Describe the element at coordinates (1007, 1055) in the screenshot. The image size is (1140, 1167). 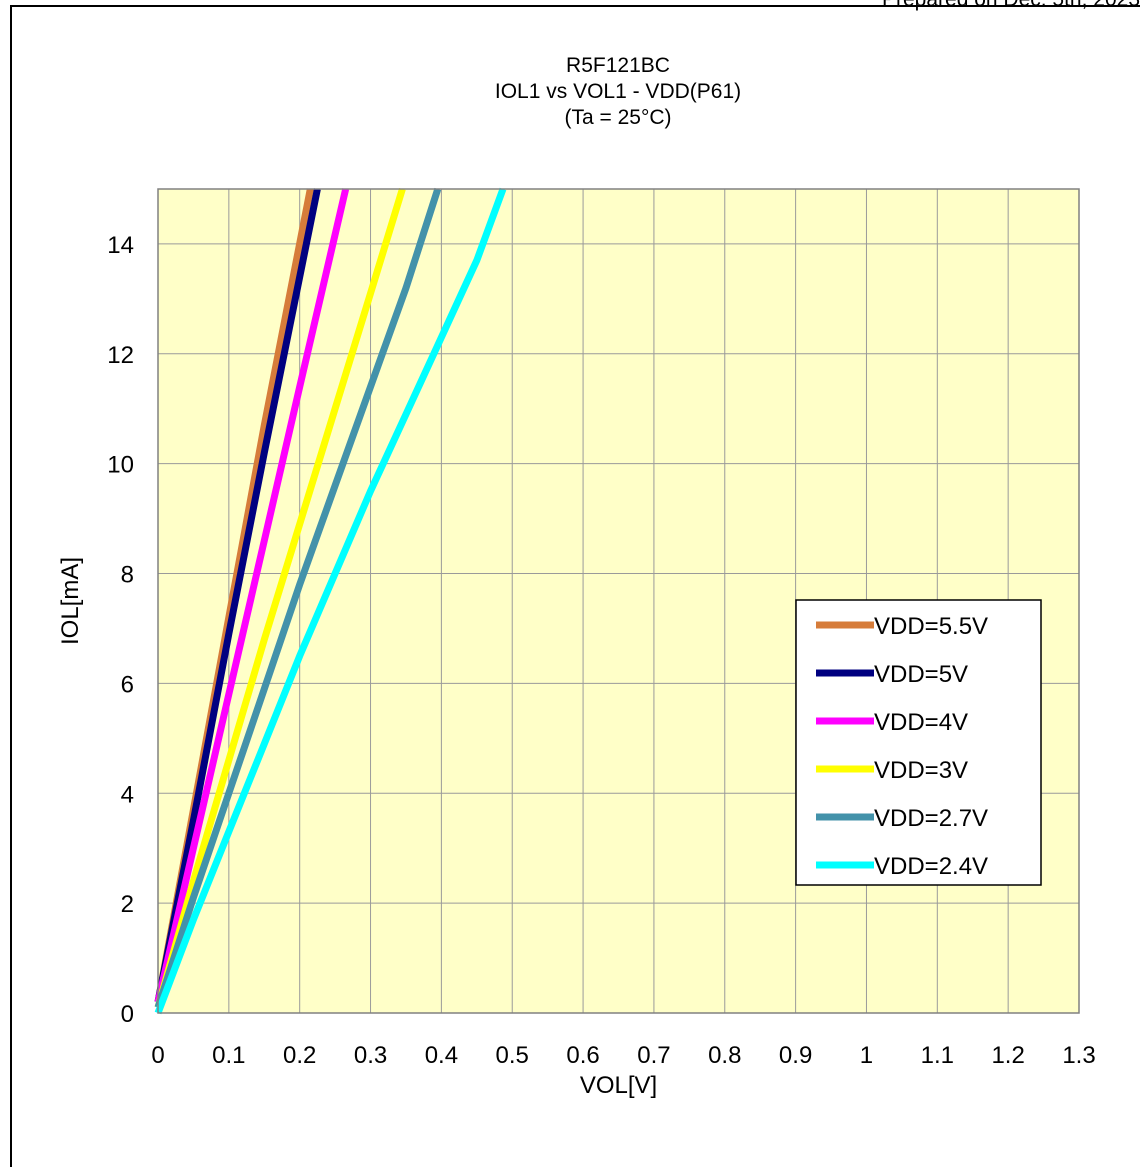
I see `x-tick-label: 1.2` at that location.